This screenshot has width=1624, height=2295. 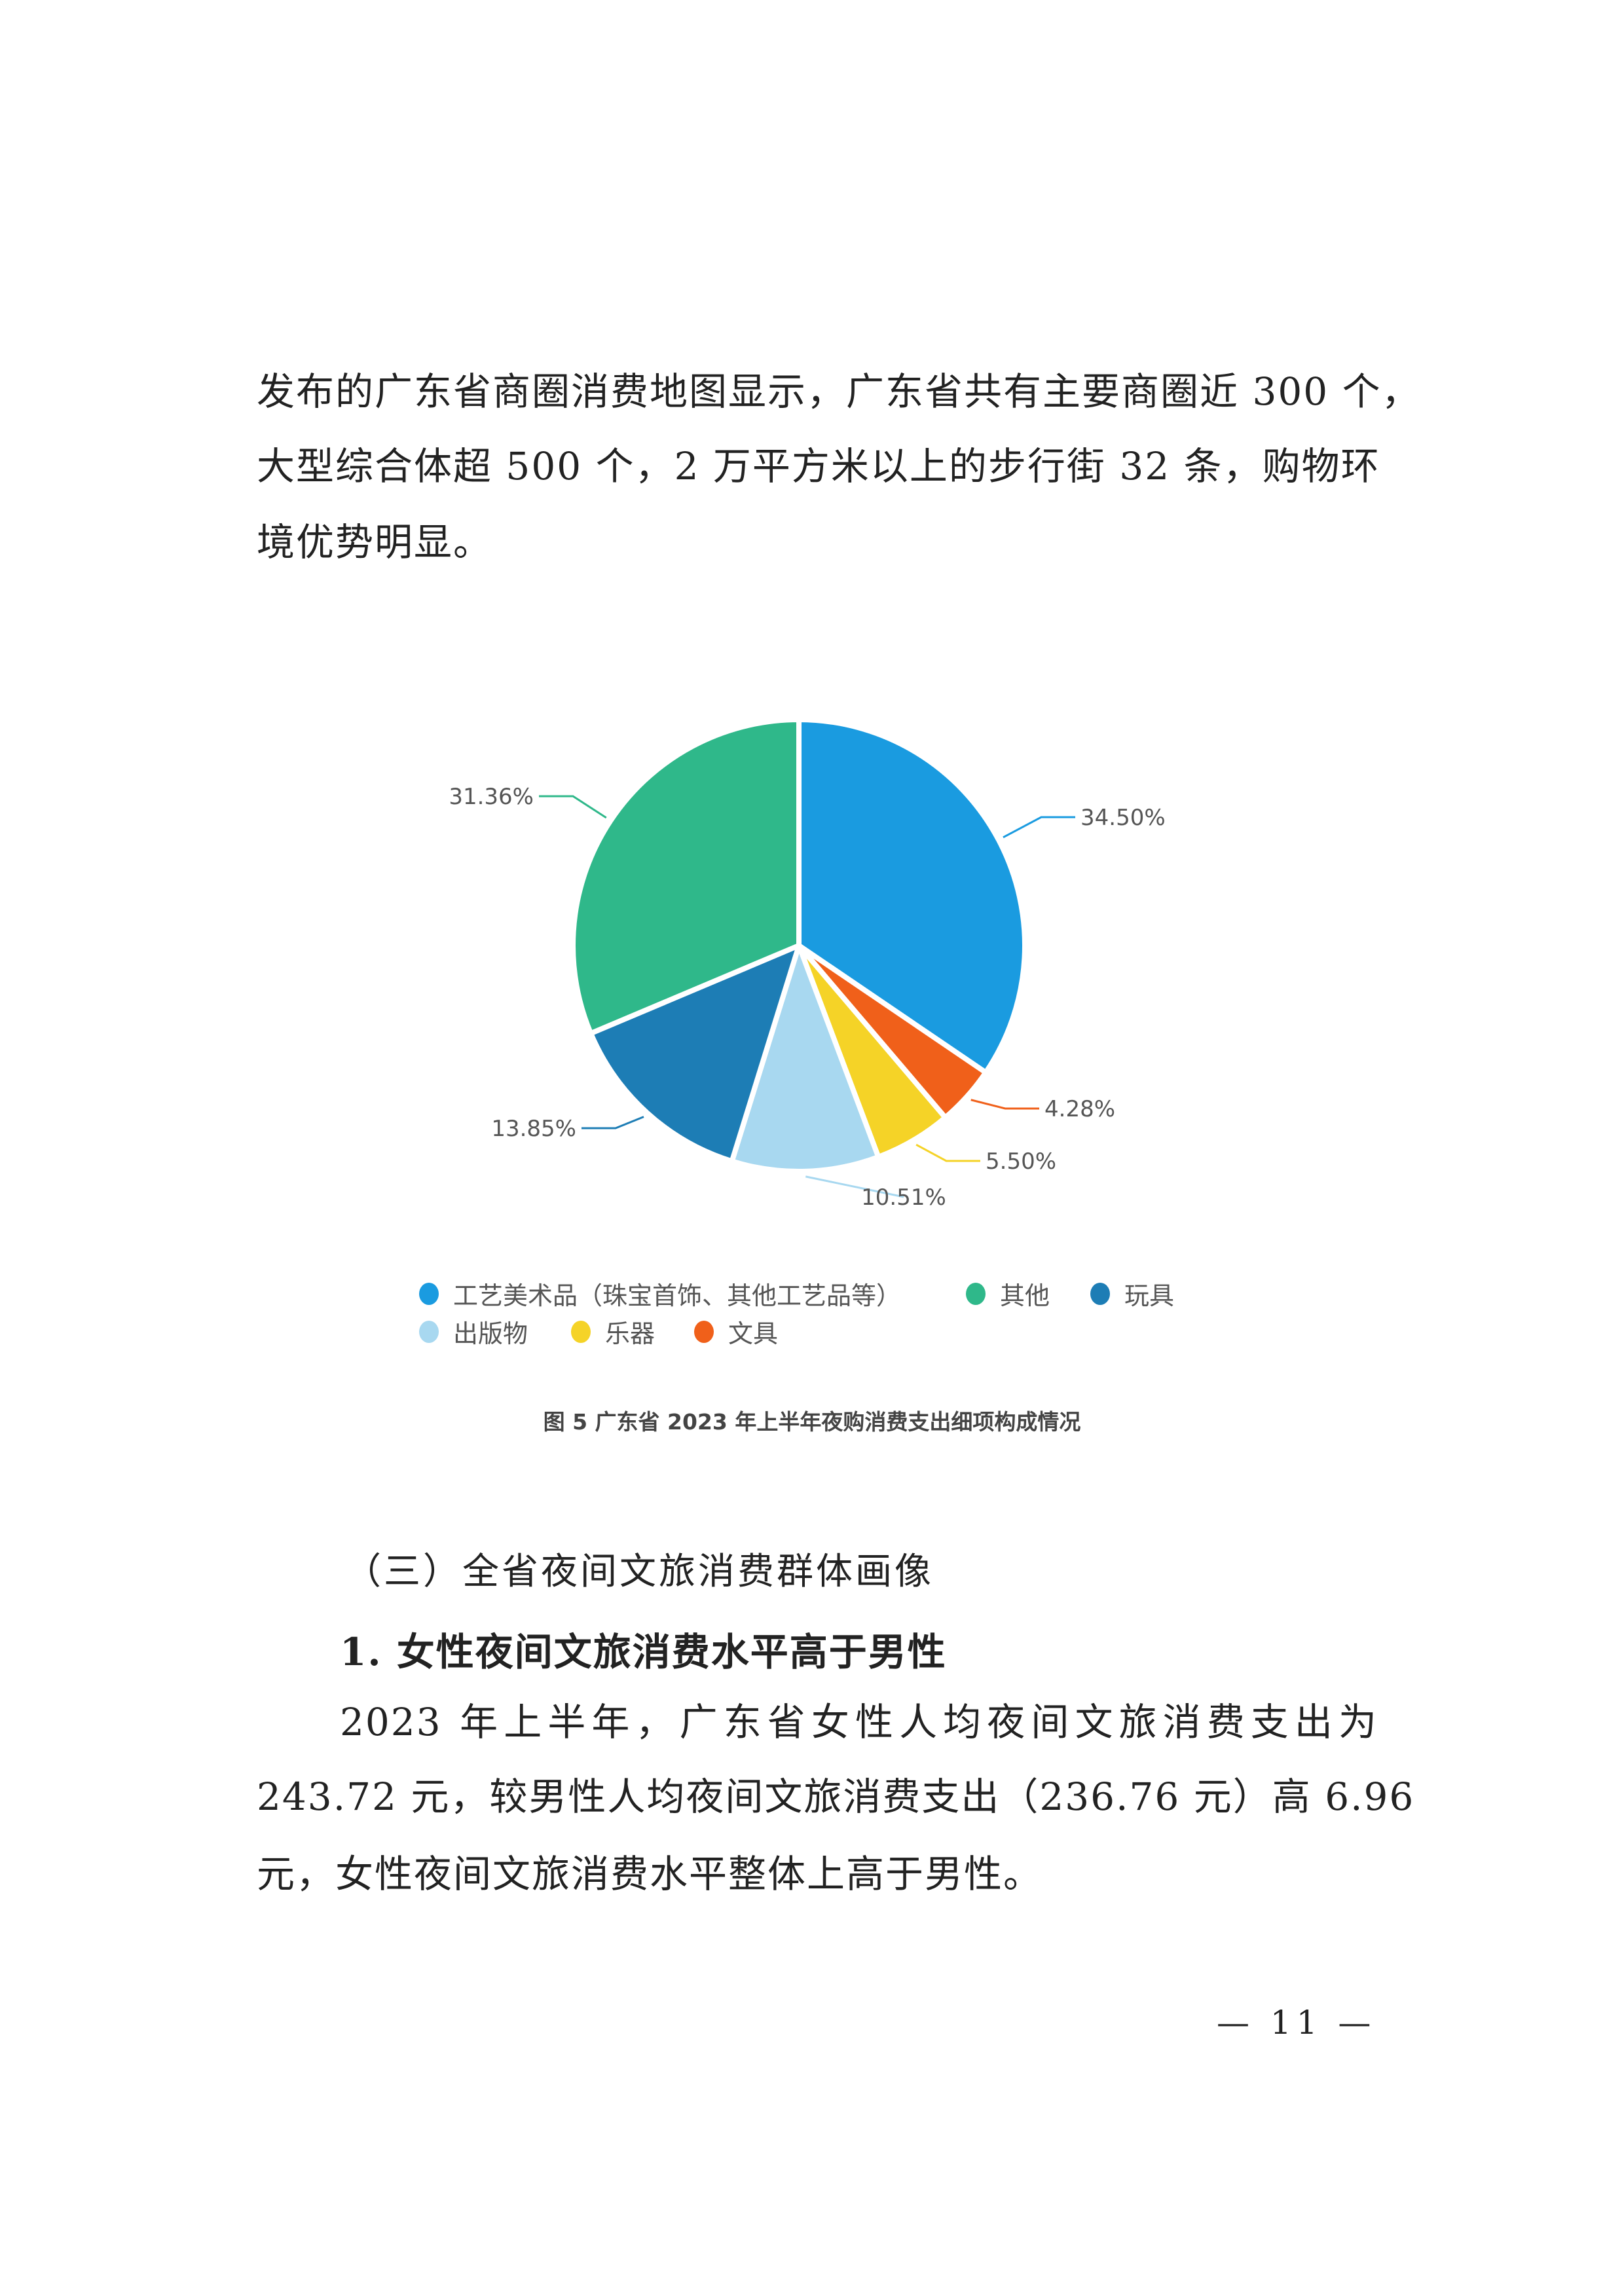 I want to click on section-subheading: 1. 女性夜间文旅消费水平高于男性, so click(x=643, y=1652).